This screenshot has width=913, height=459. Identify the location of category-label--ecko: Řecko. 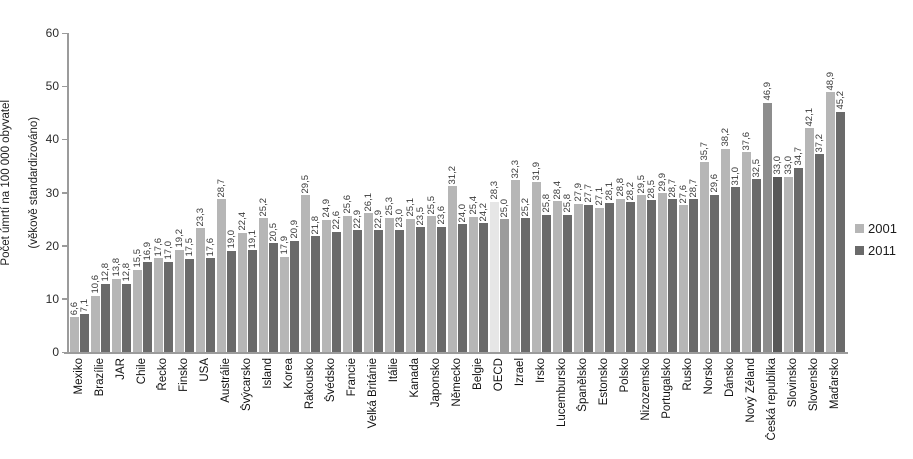
(163, 374).